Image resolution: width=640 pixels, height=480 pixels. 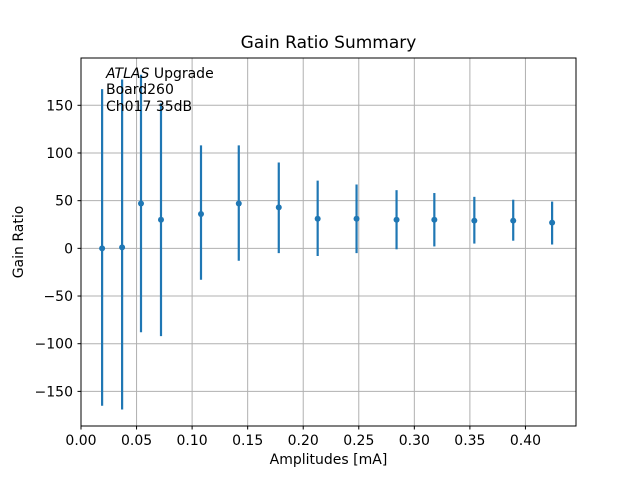 I want to click on x-tick-label: 0.40, so click(x=525, y=441).